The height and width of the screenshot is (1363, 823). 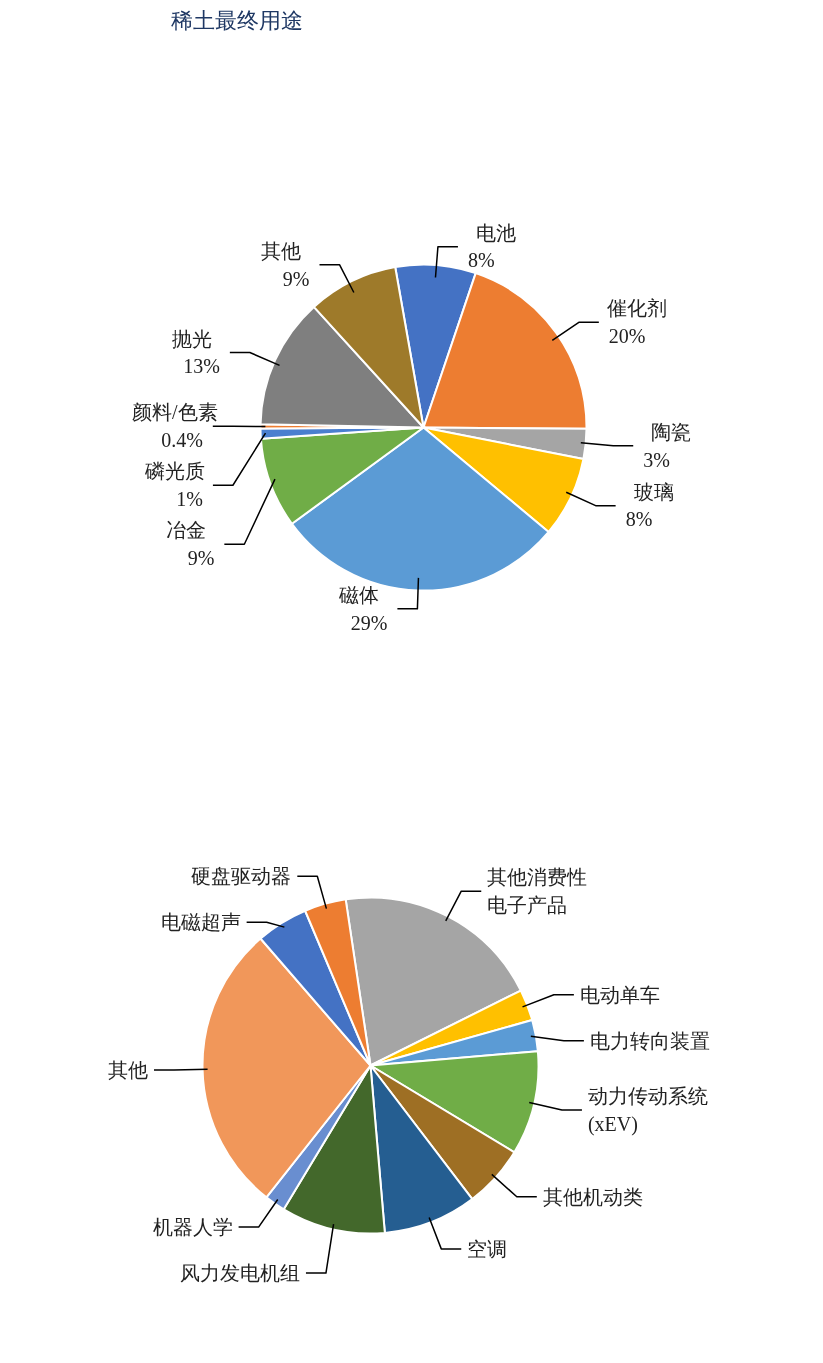 I want to click on slice-label: 风力发电机组, so click(x=239, y=1273).